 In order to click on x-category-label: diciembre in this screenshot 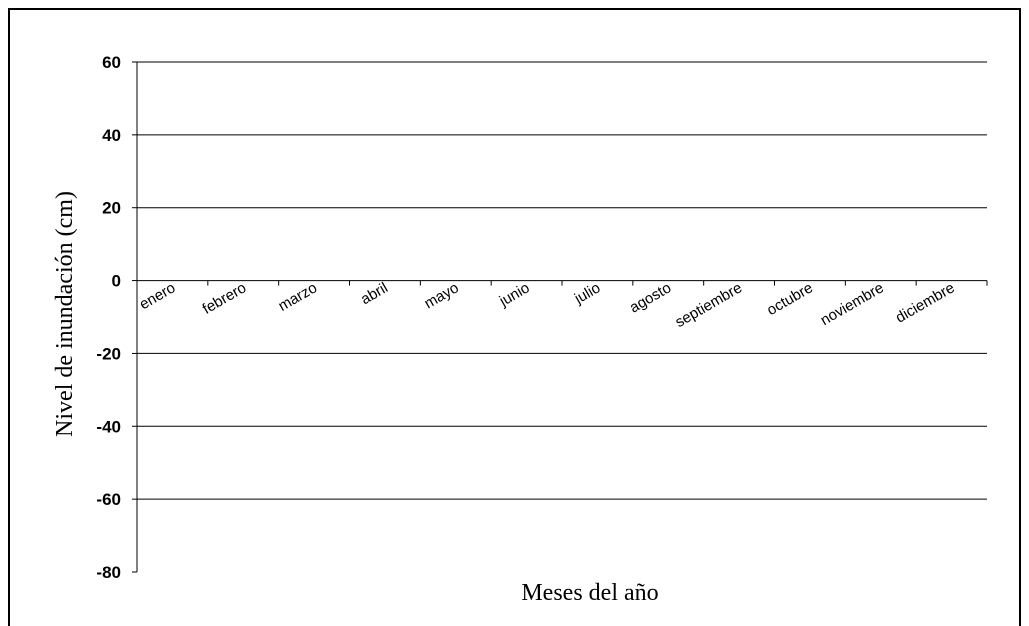, I will do `click(925, 302)`.